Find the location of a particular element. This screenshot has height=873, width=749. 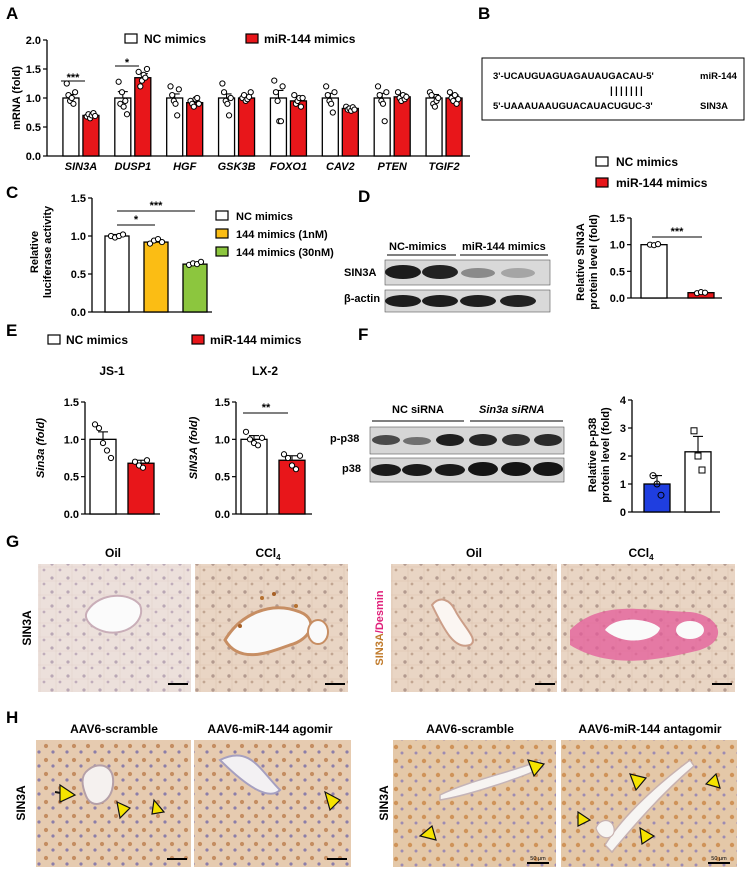

image-title: AAV6-miR-144 agomir is located at coordinates (269, 729).